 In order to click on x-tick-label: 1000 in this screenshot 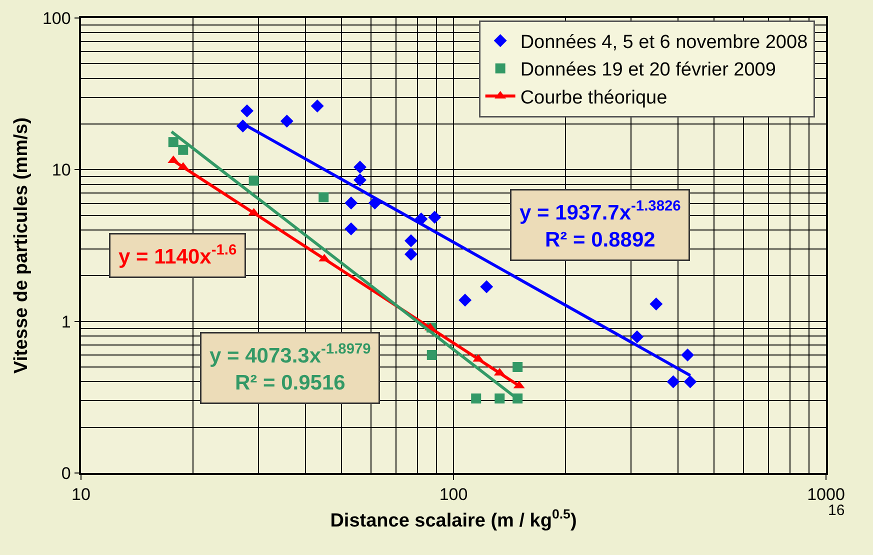, I will do `click(826, 494)`.